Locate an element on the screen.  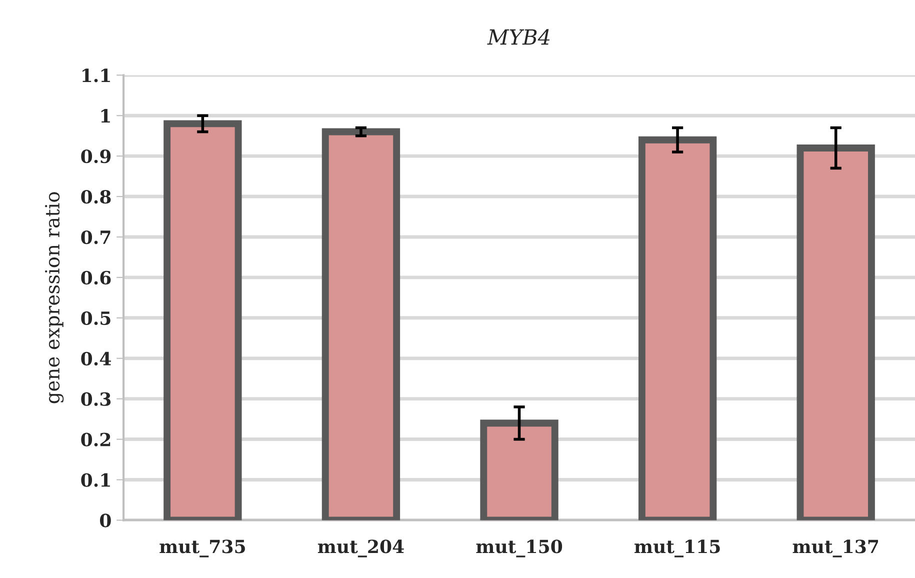
y-tick-label: 0 is located at coordinates (105, 521).